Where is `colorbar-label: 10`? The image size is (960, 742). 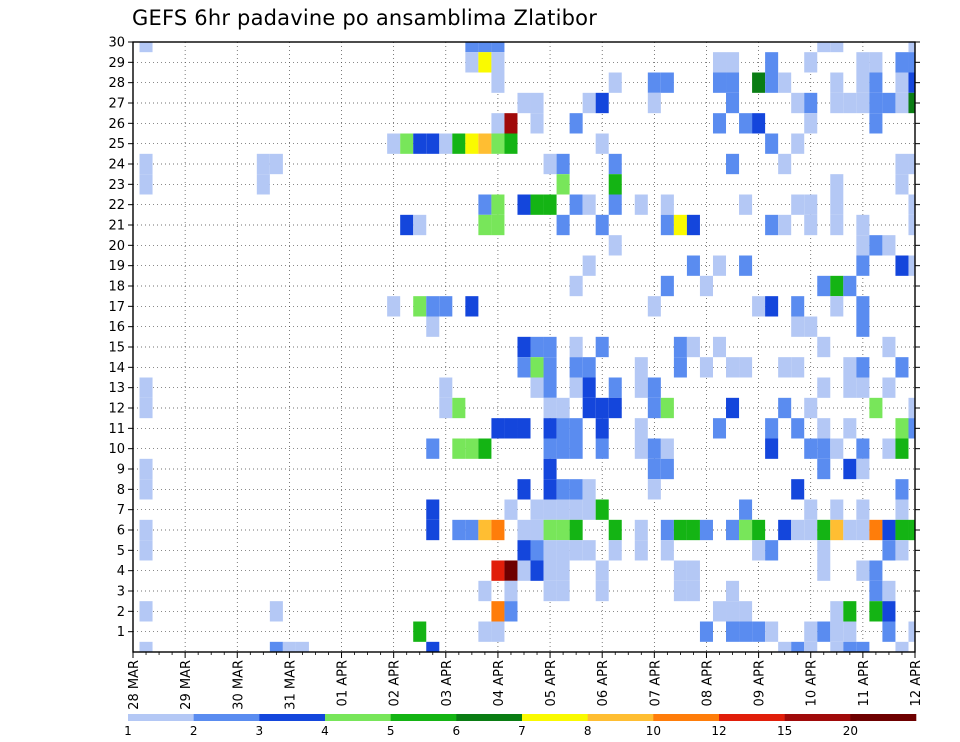 colorbar-label: 10 is located at coordinates (653, 731).